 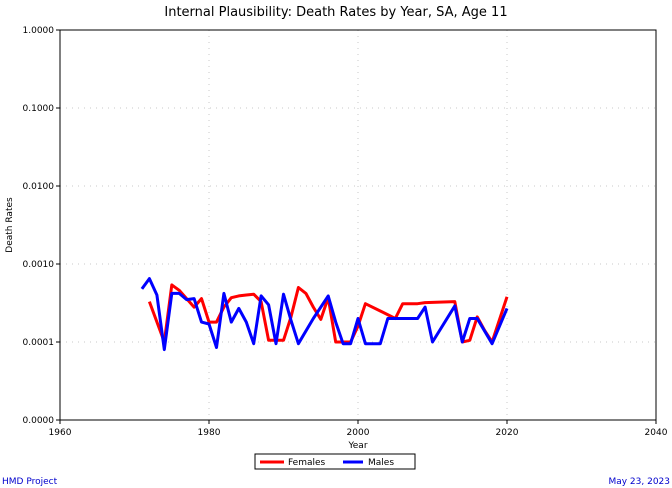 I want to click on y-tick-label: 0.1000, so click(x=39, y=109).